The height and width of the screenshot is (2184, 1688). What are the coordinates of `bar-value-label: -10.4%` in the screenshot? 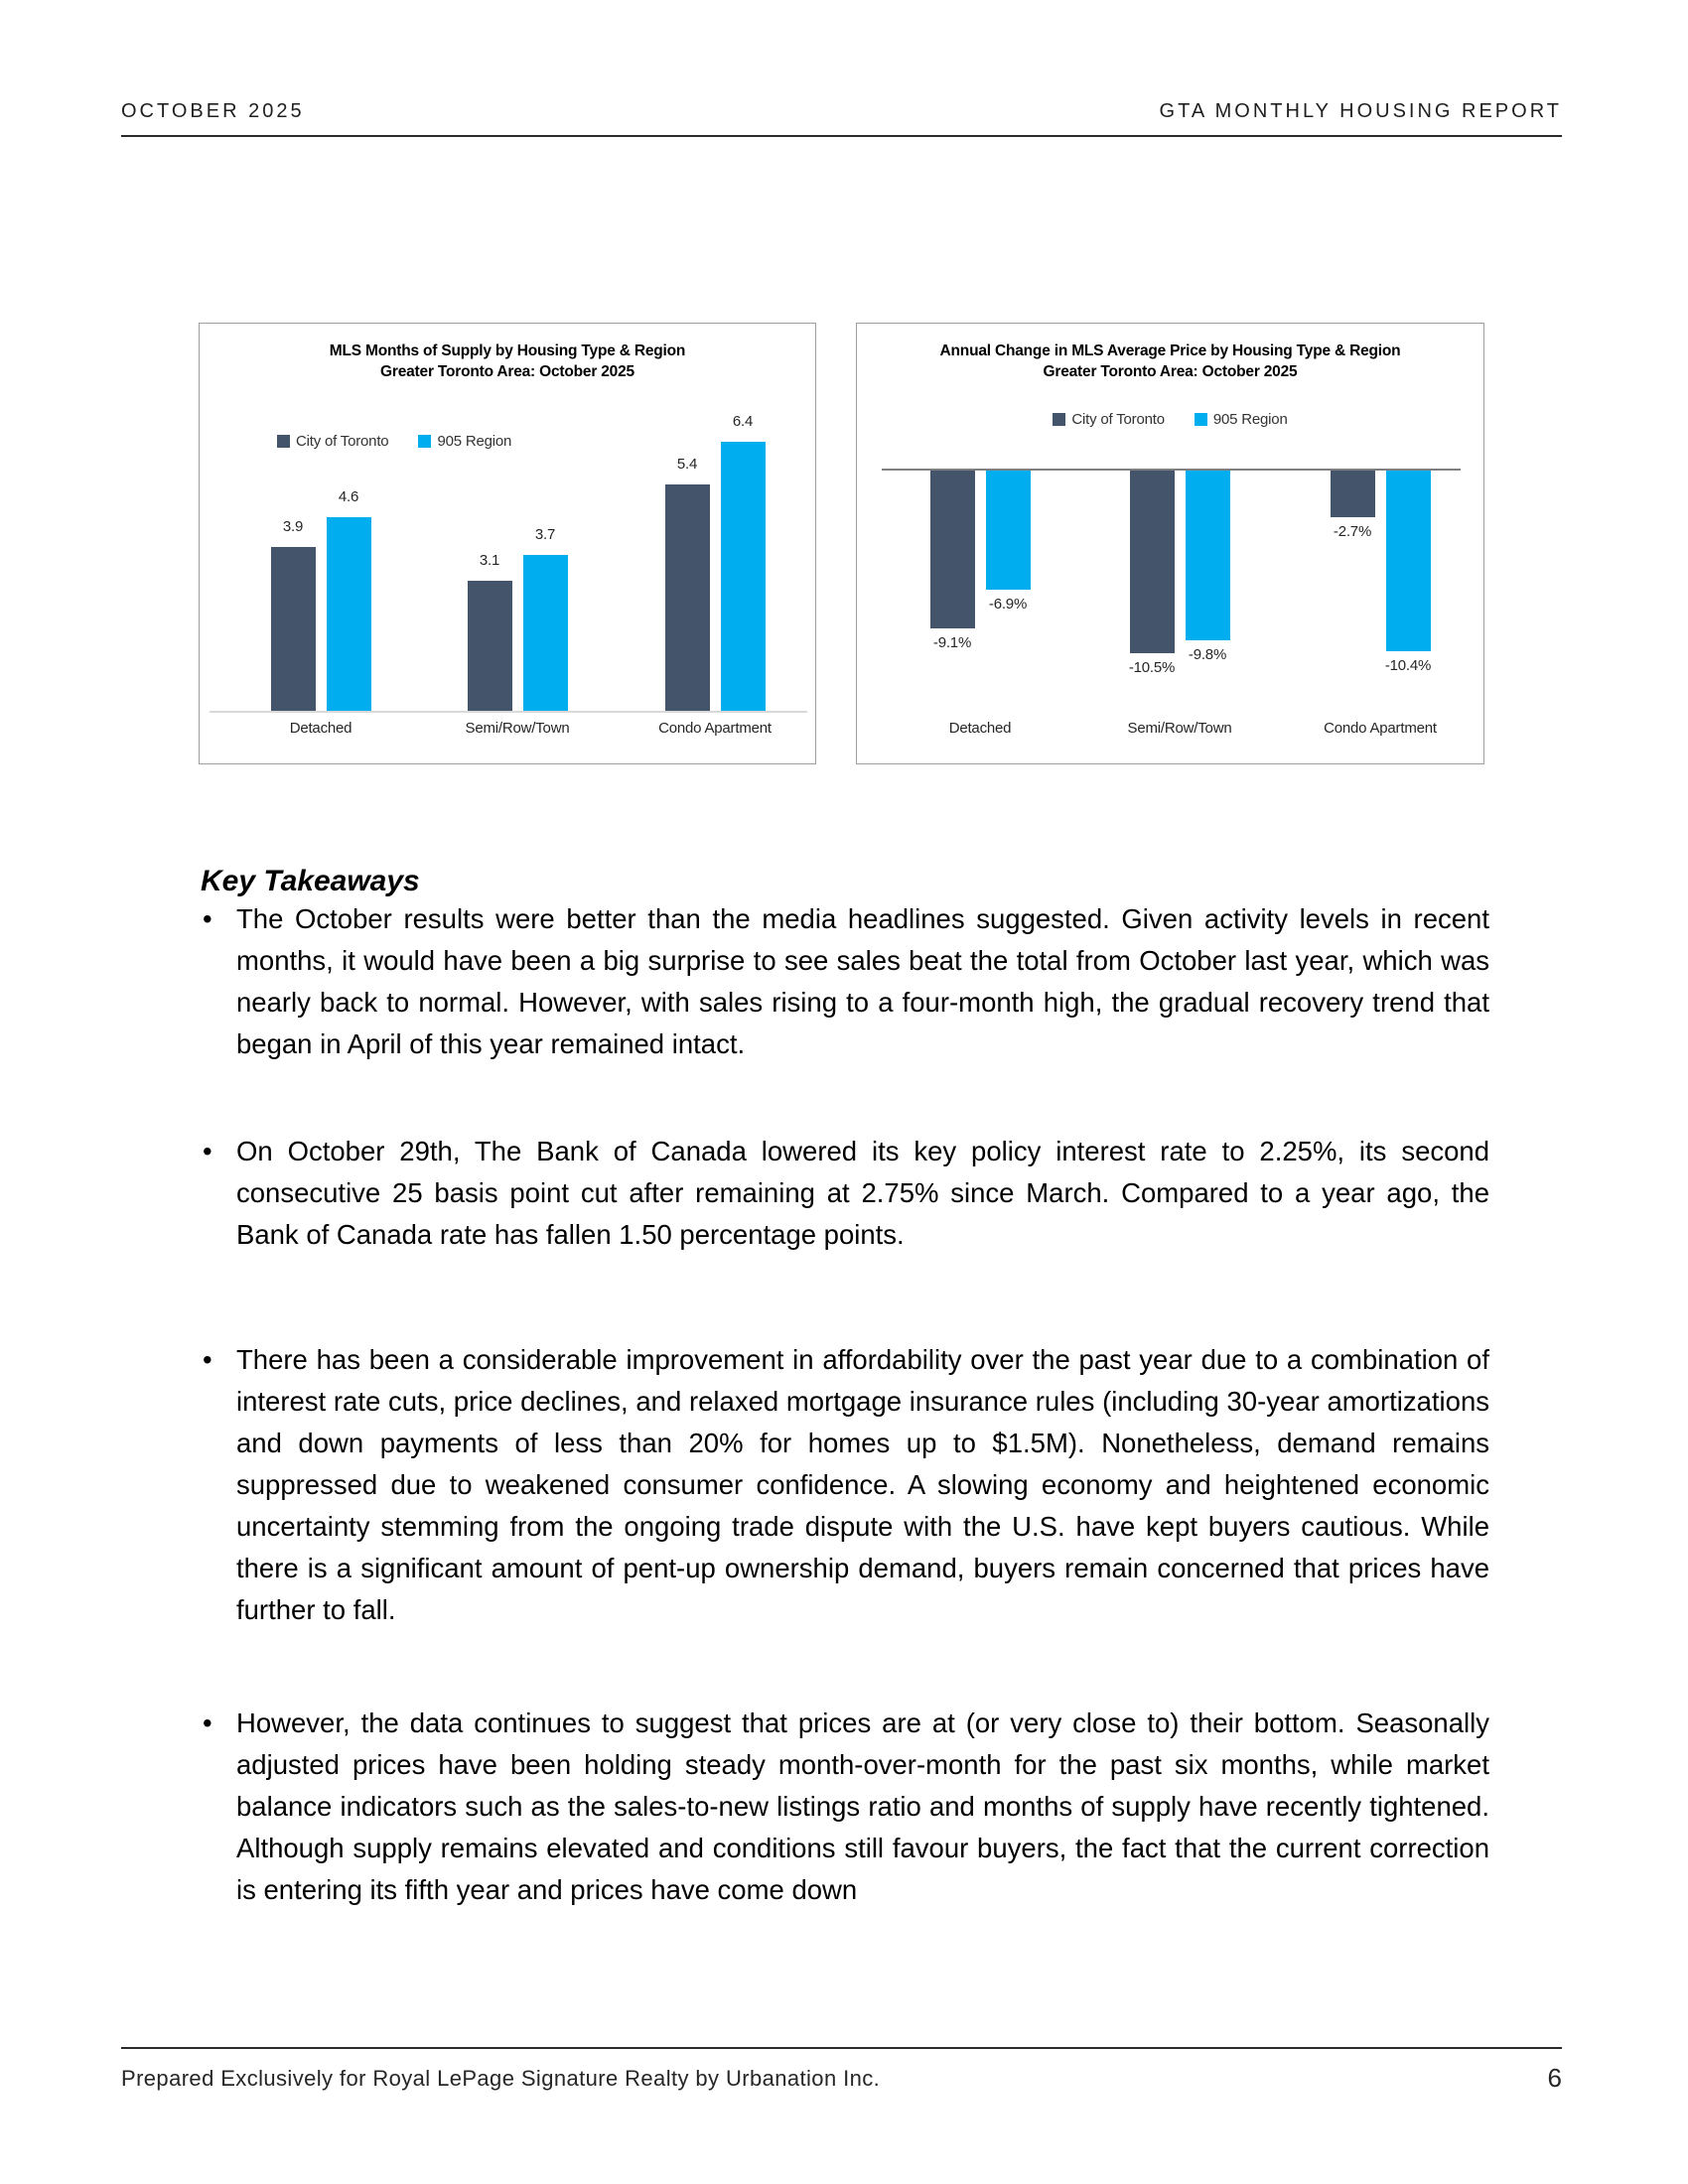 It's located at (1408, 666).